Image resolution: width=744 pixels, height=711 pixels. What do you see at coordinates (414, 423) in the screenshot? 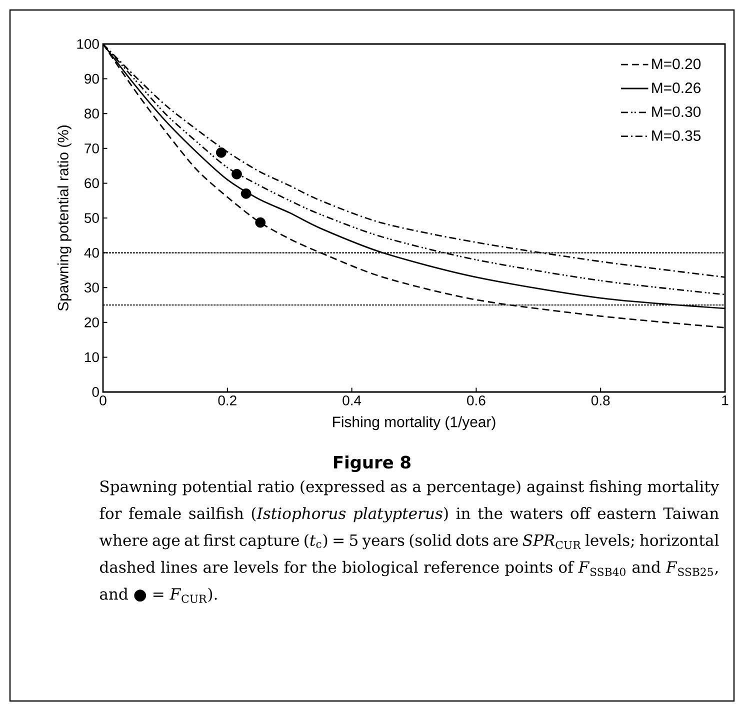
I see `x-axis-title: Fishing mortality (1/year)` at bounding box center [414, 423].